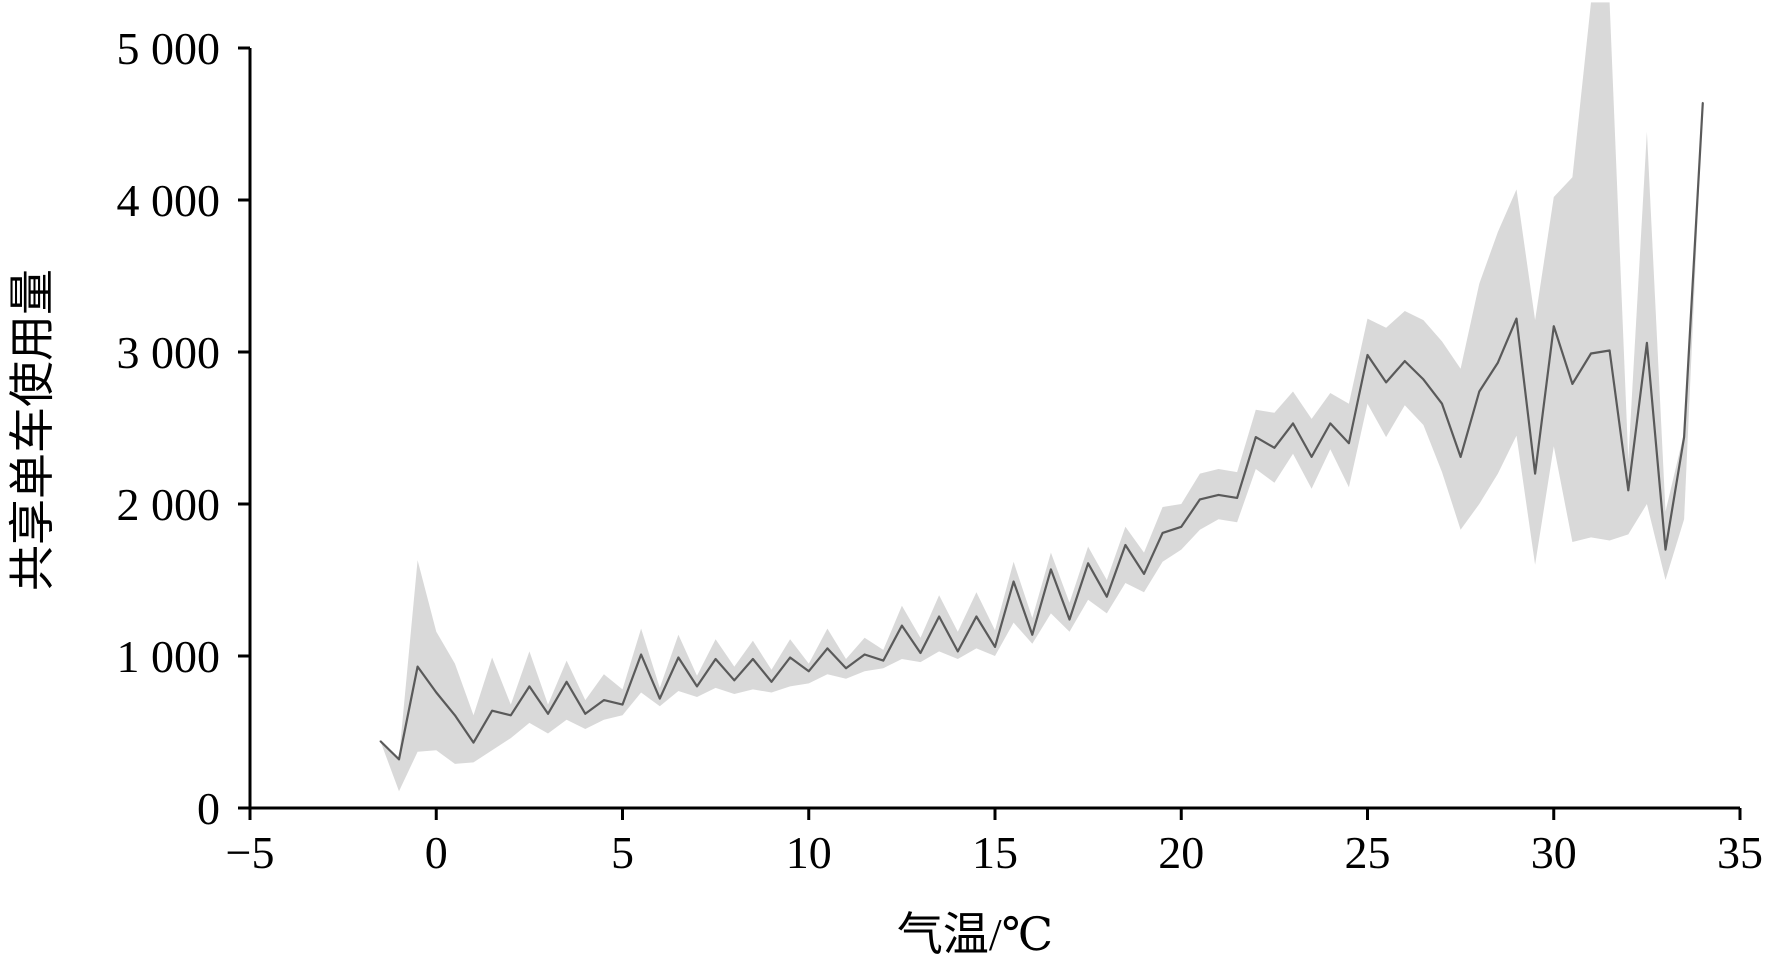 This screenshot has height=968, width=1770. What do you see at coordinates (169, 200) in the screenshot?
I see `y-tick-label: 4 000` at bounding box center [169, 200].